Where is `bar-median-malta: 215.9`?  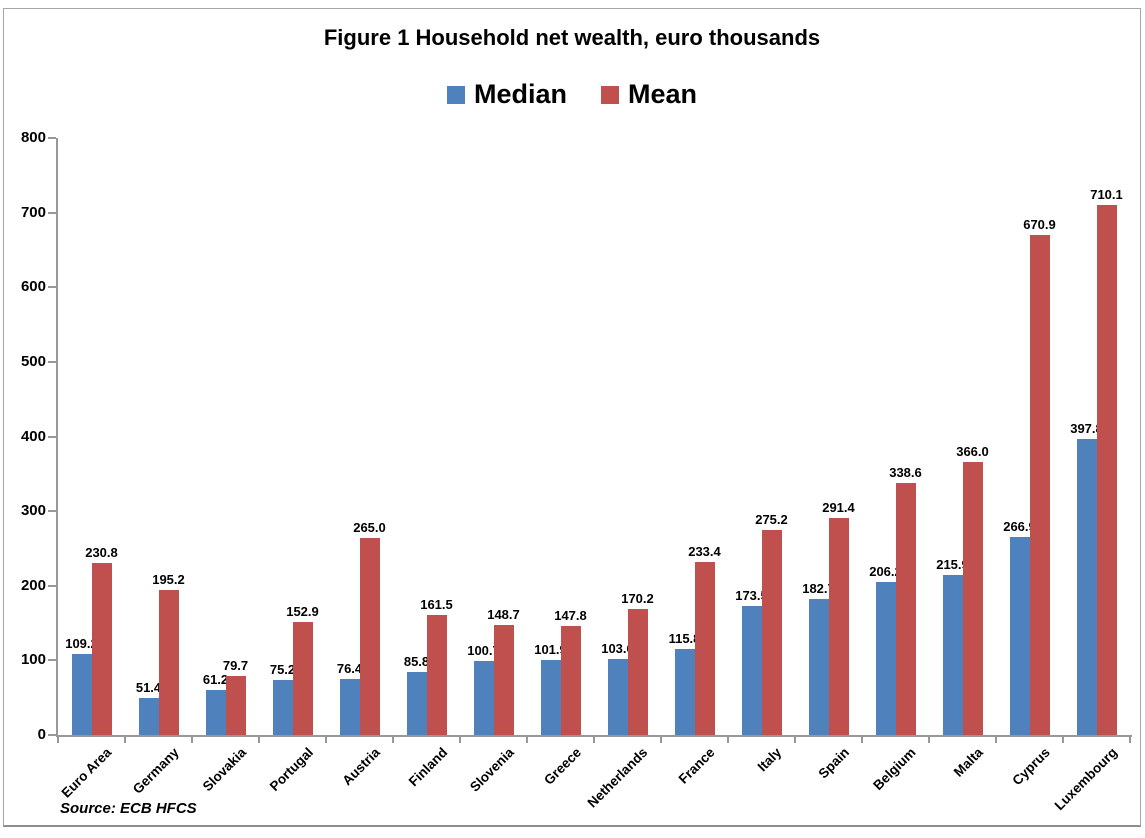
bar-median-malta: 215.9 is located at coordinates (952, 647).